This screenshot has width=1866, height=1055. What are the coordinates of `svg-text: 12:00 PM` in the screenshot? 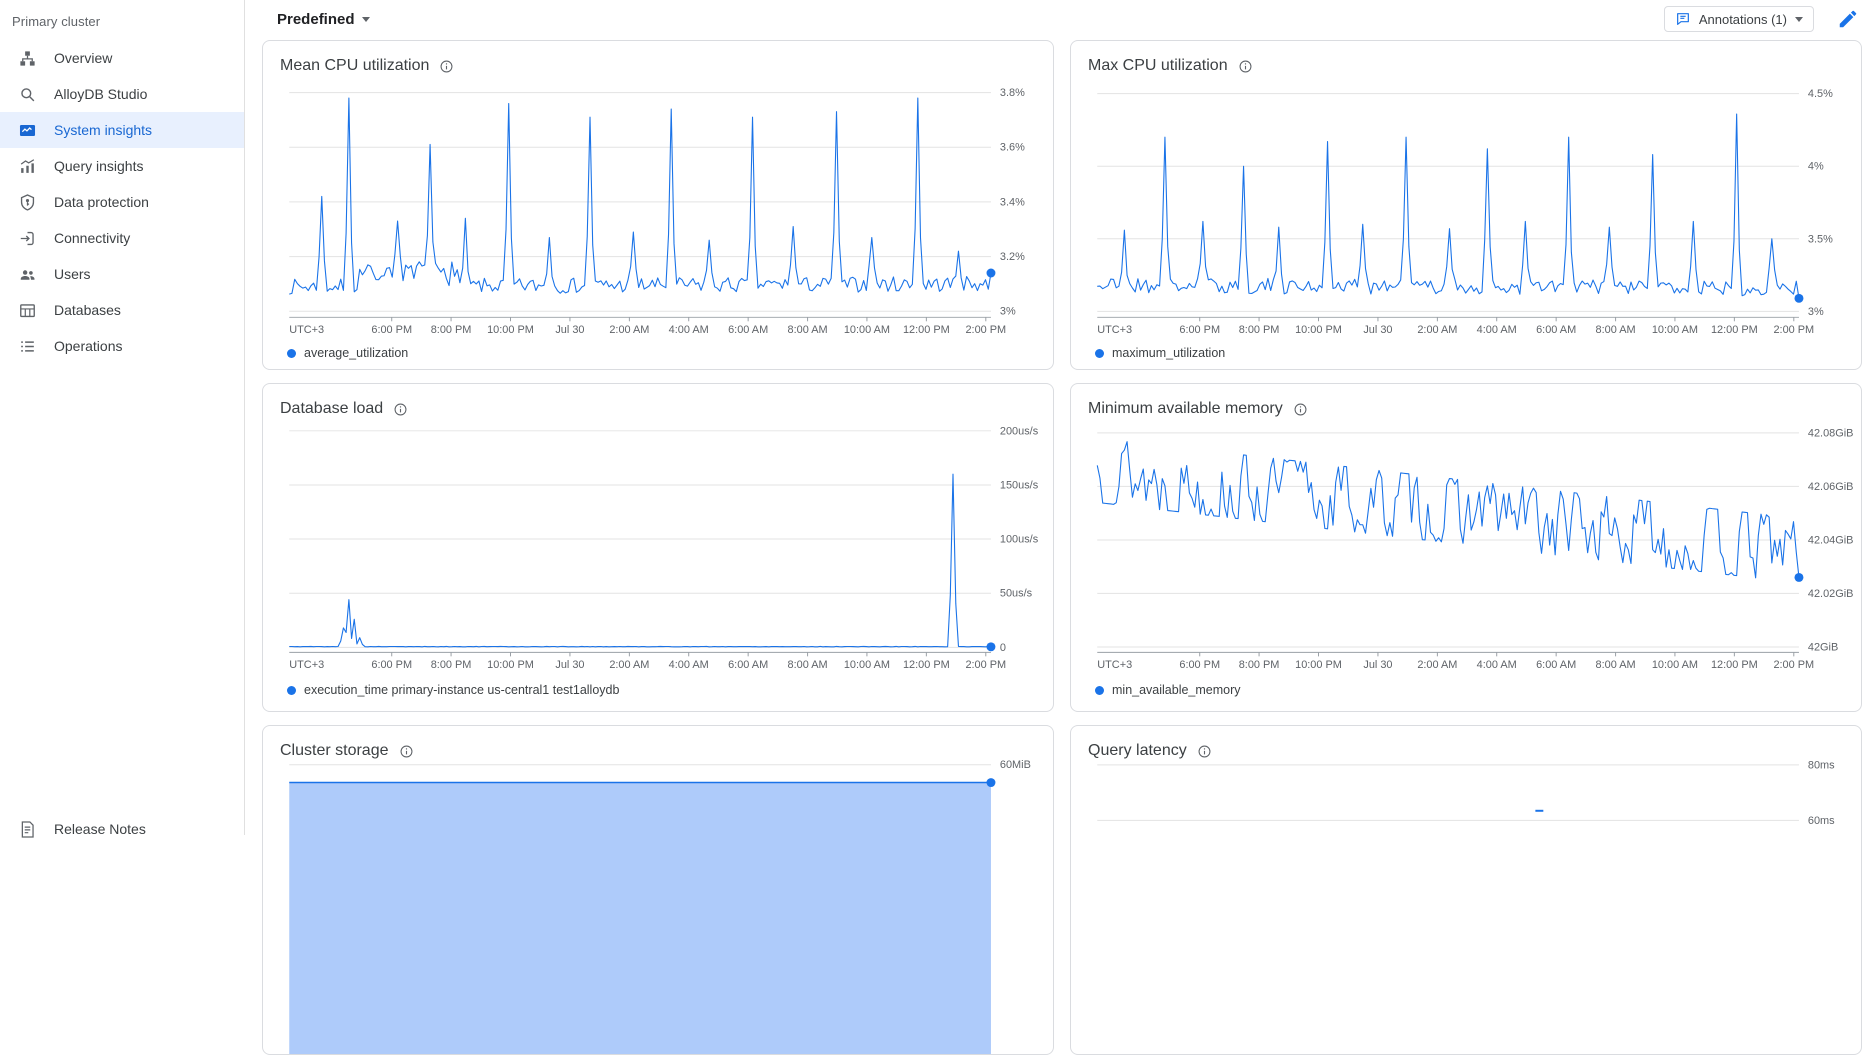 It's located at (926, 665).